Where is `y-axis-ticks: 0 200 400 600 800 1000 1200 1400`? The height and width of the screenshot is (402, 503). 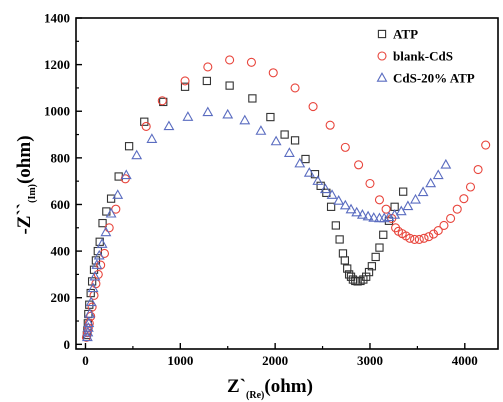 y-axis-ticks: 0 200 400 600 800 1000 1200 1400 is located at coordinates (63, 181).